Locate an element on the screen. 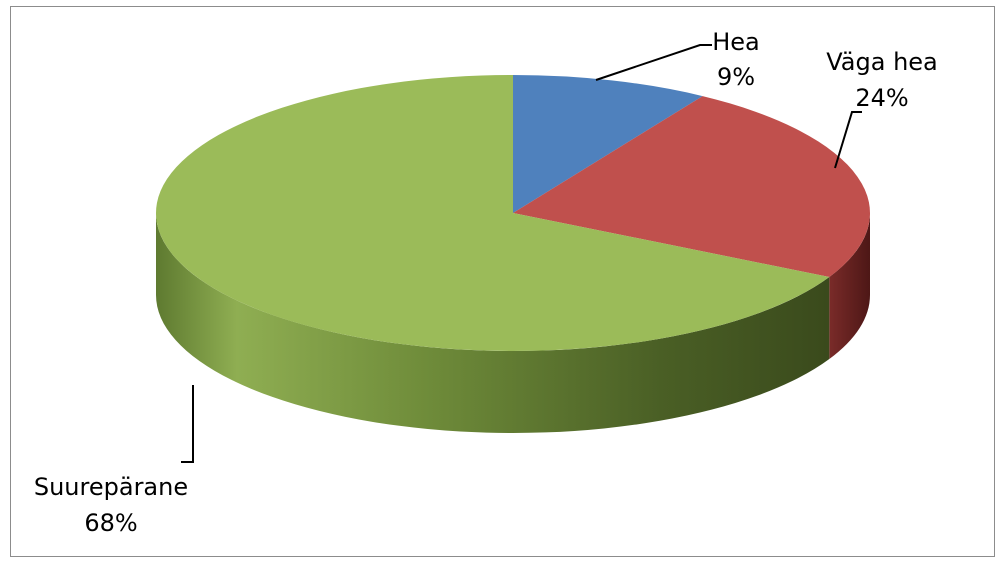 The height and width of the screenshot is (563, 1006). slice-vaga-hea is located at coordinates (691, 186).